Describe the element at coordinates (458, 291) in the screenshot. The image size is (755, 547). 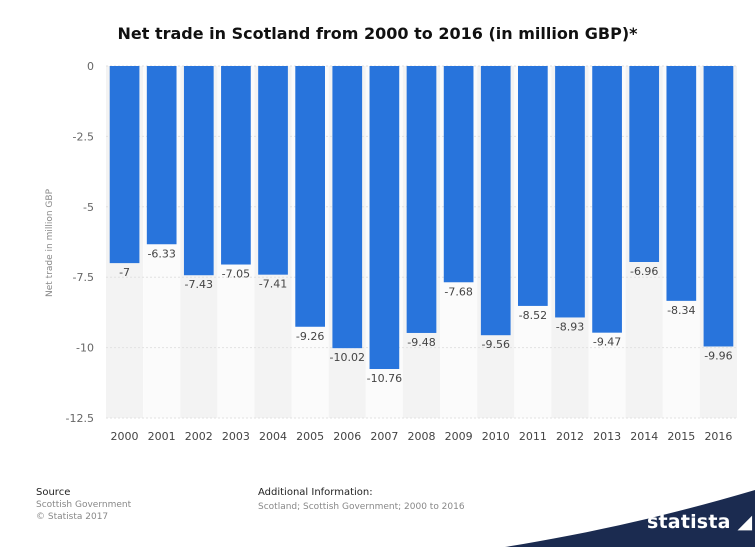
I see `value-label: -7.68` at that location.